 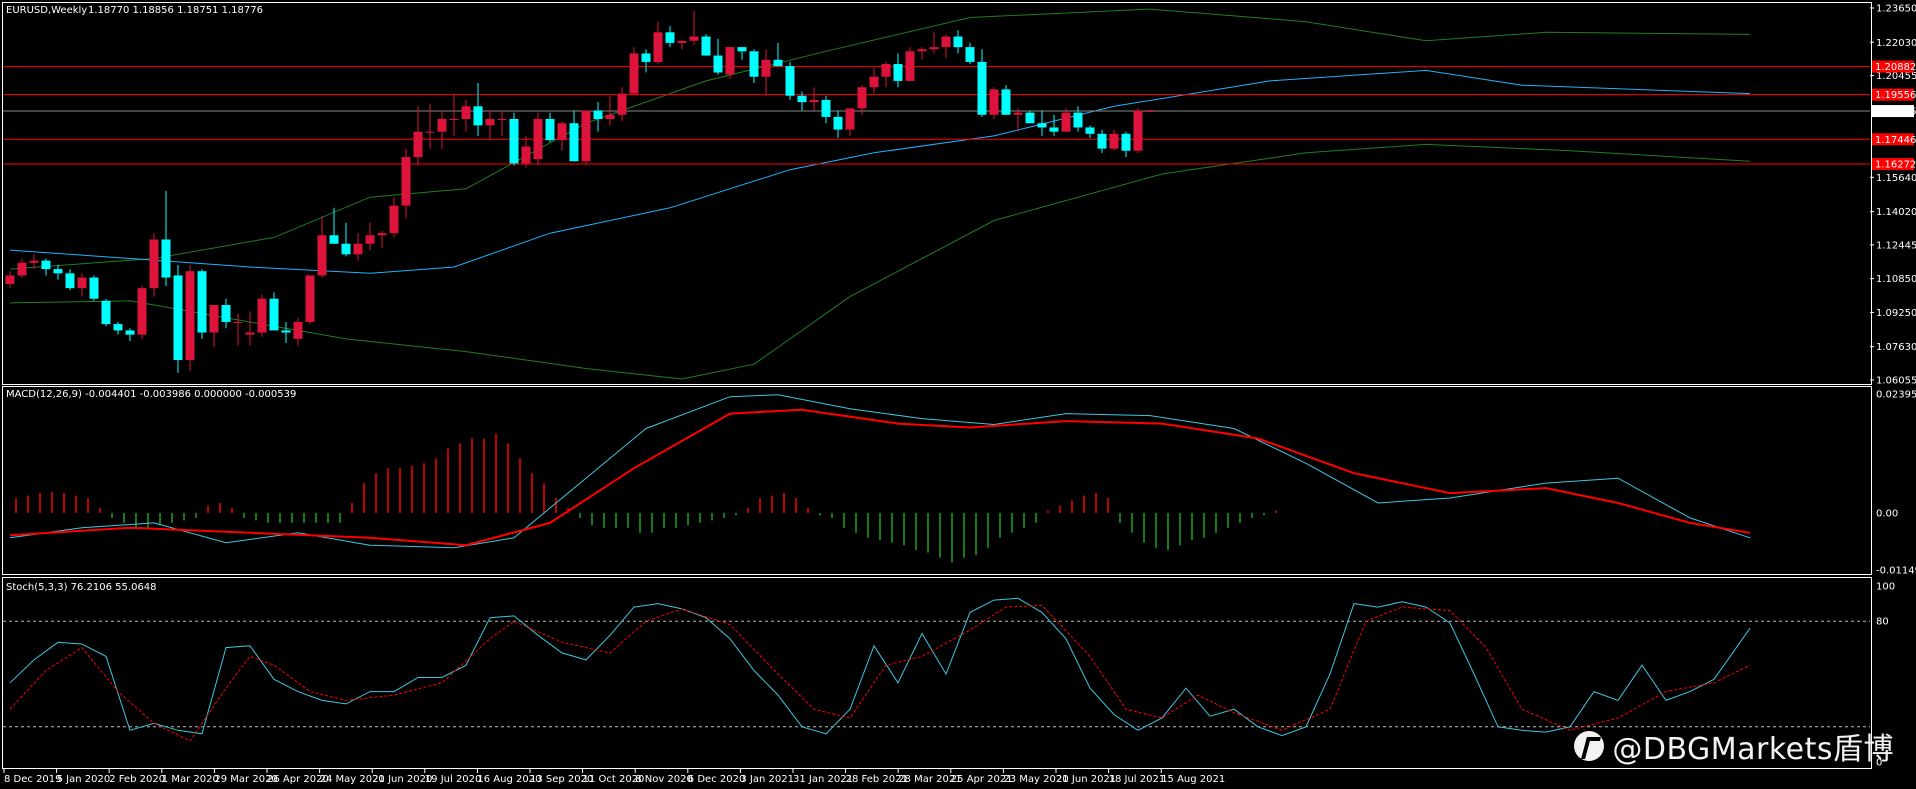 What do you see at coordinates (1896, 245) in the screenshot?
I see `price-tick-label: 1.12445` at bounding box center [1896, 245].